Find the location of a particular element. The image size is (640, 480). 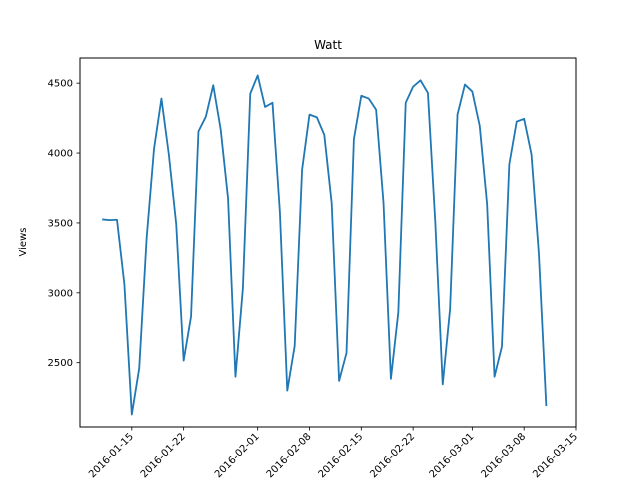

chart-title: Watt is located at coordinates (328, 45).